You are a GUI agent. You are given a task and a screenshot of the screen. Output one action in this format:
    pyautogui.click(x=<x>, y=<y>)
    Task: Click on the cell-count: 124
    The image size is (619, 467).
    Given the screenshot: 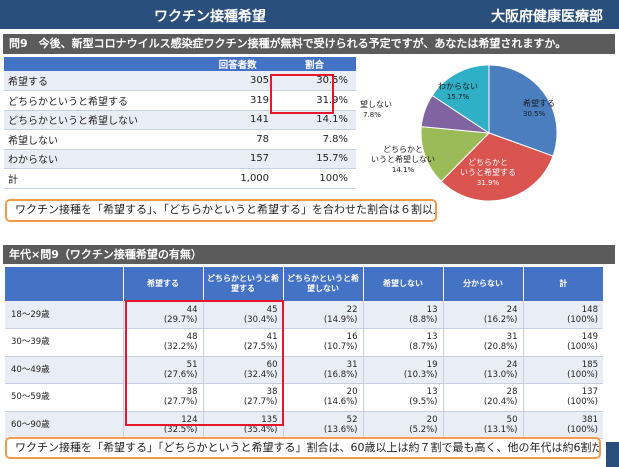 What is the action you would take?
    pyautogui.click(x=189, y=419)
    